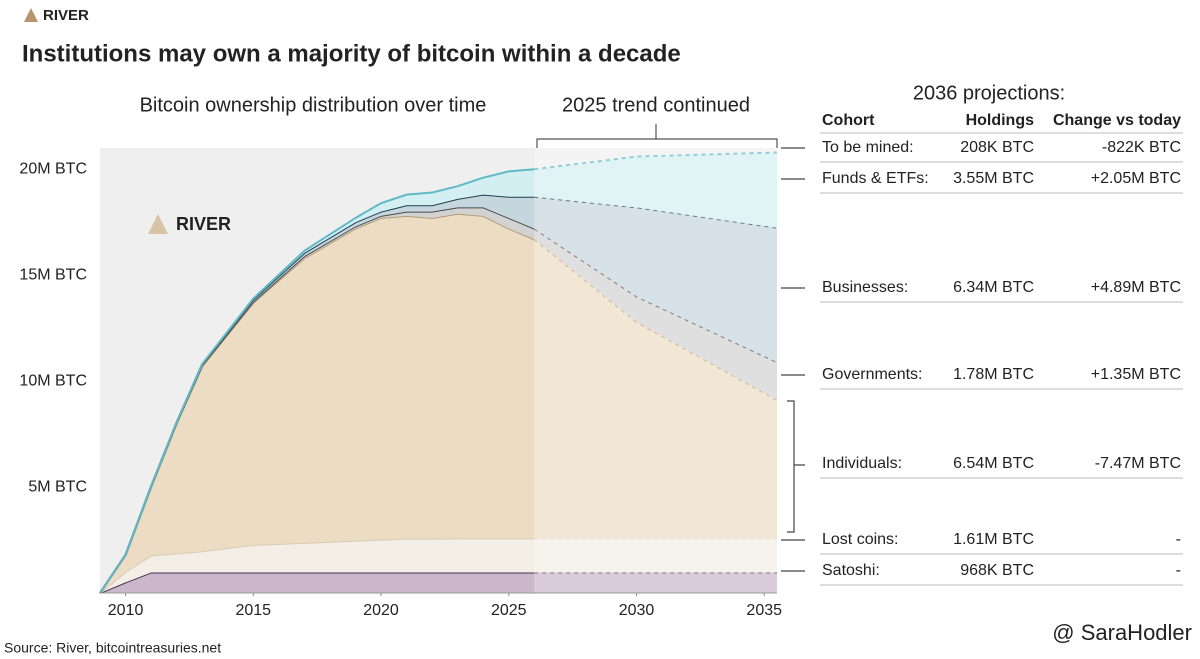  Describe the element at coordinates (203, 224) in the screenshot. I see `watermark-text: RIVER` at that location.